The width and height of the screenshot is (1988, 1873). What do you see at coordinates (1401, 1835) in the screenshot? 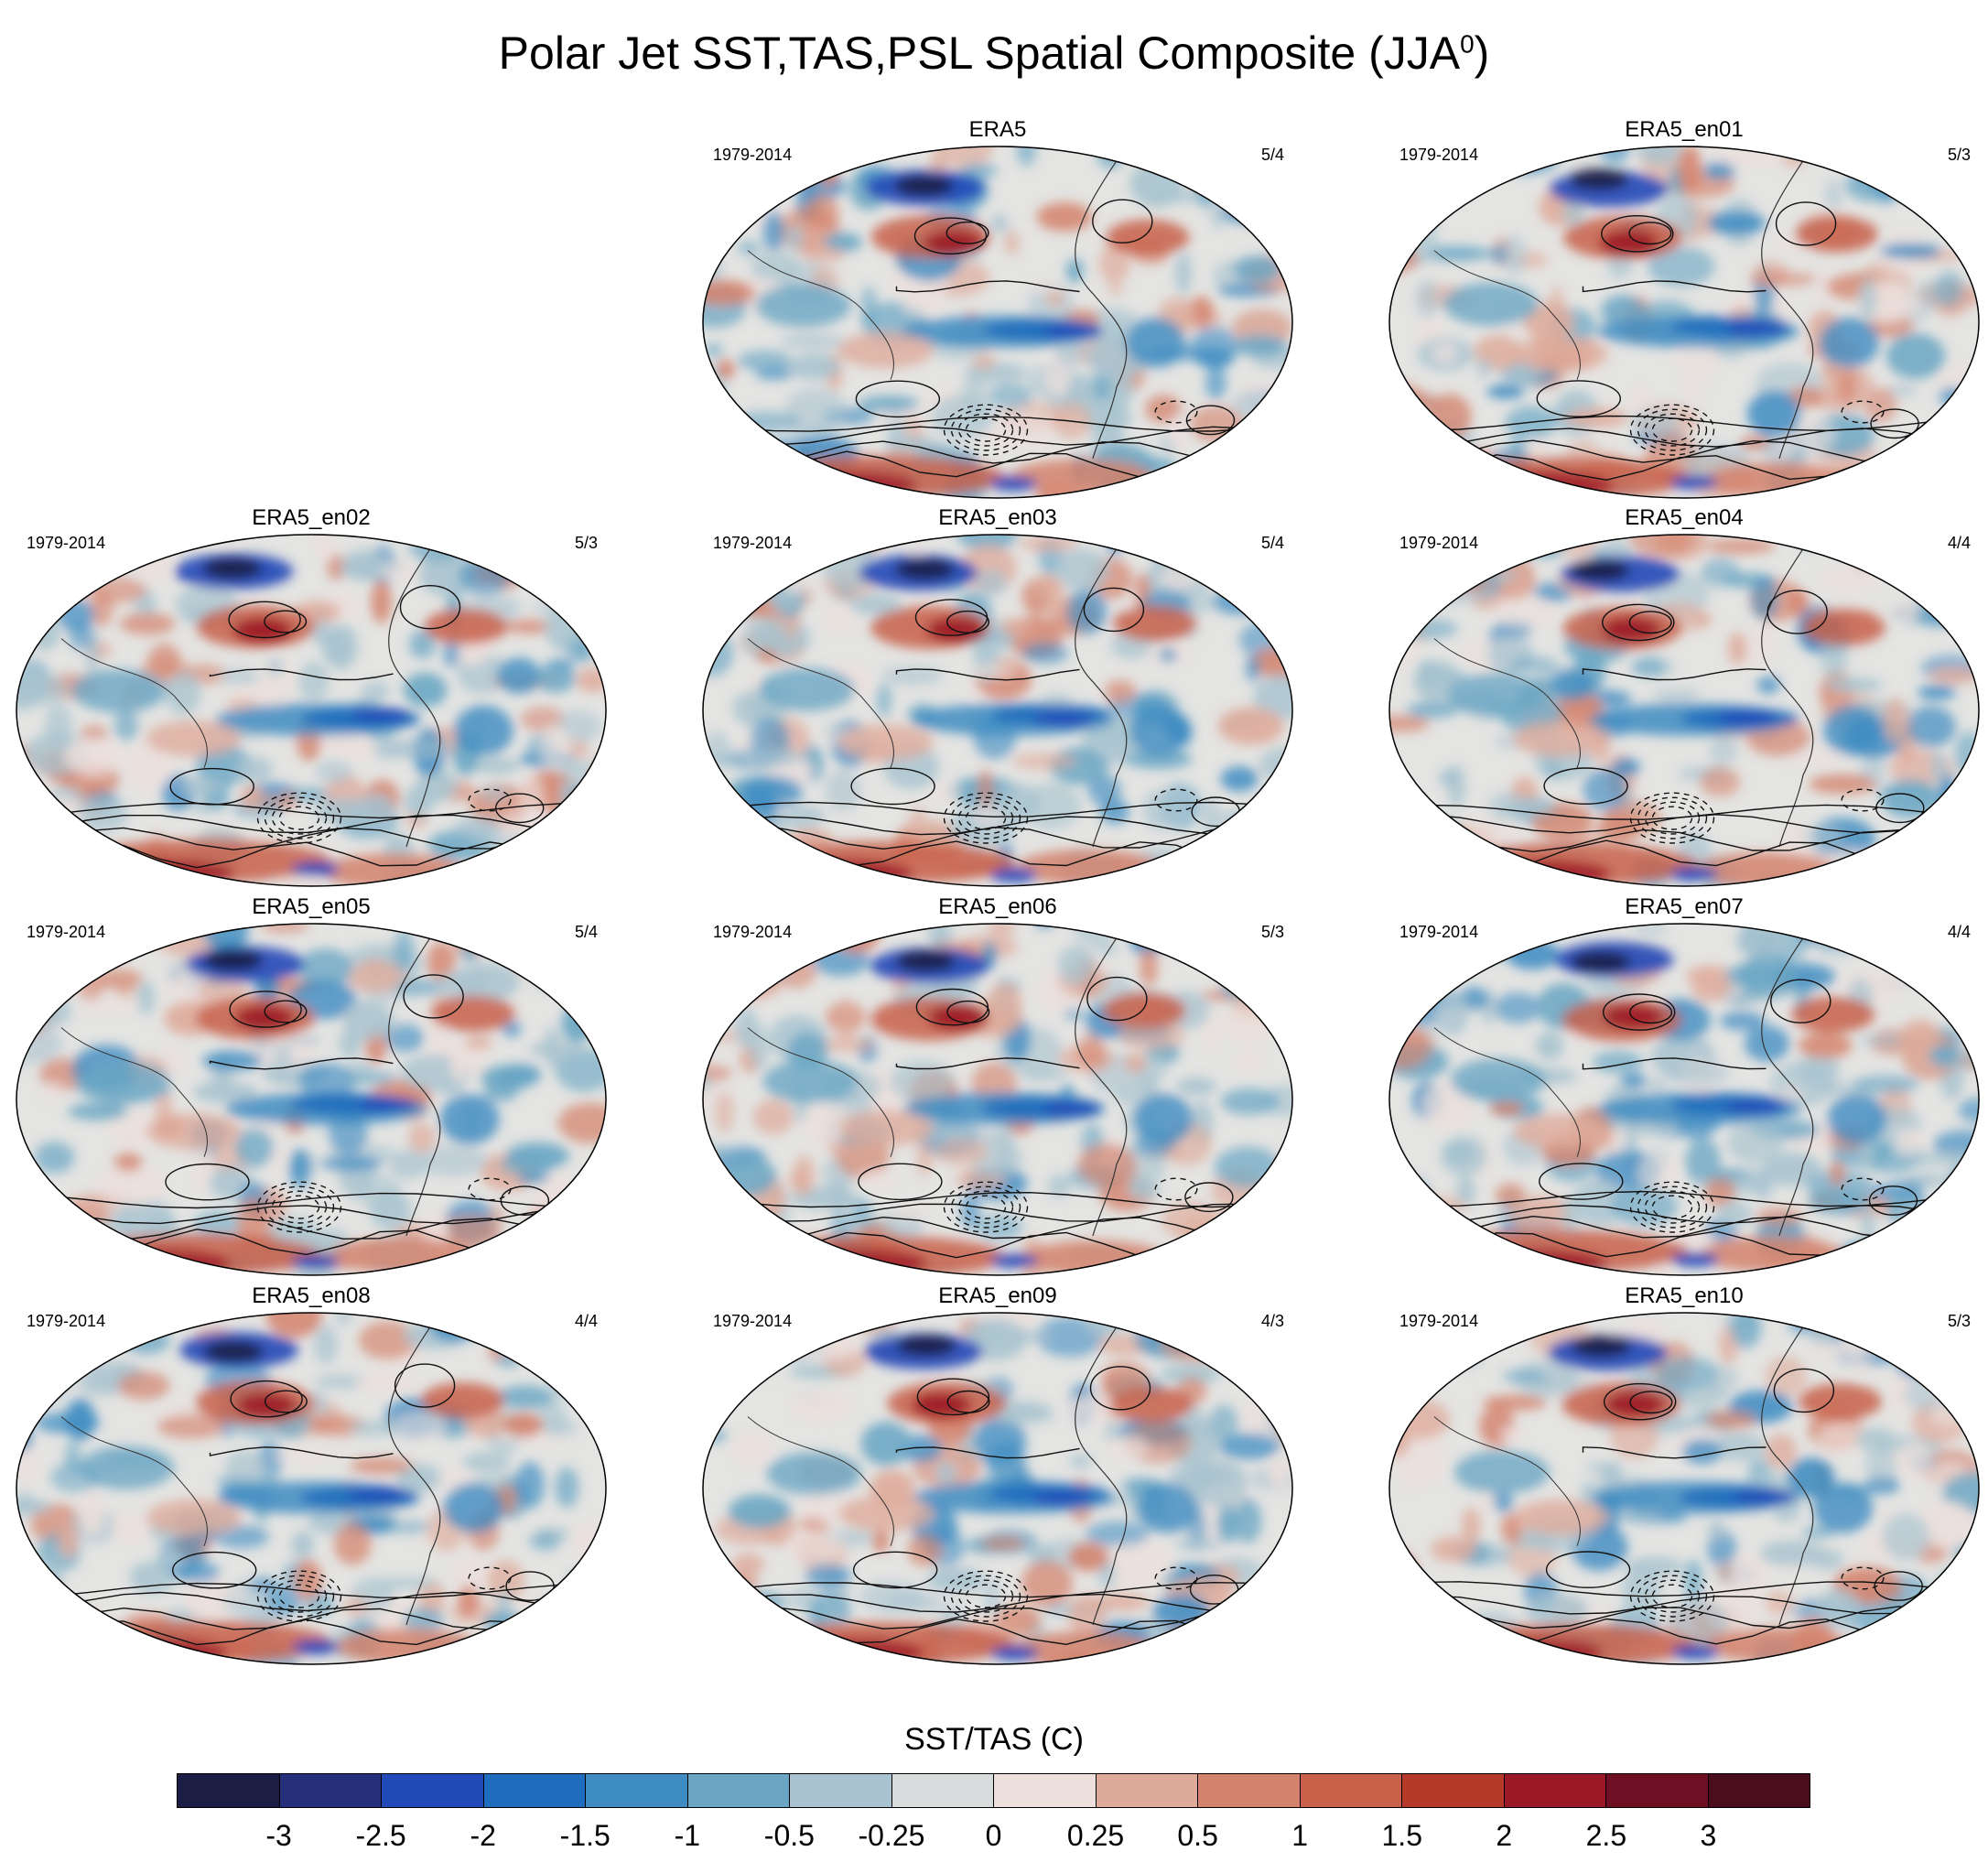
I see `colorbar-tick-label: 1.5` at bounding box center [1401, 1835].